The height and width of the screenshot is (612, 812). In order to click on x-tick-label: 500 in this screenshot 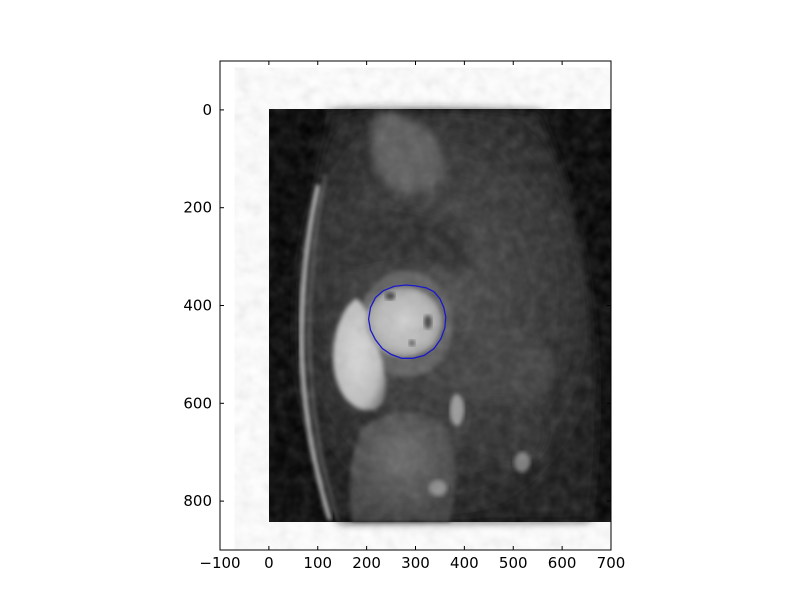, I will do `click(513, 563)`.